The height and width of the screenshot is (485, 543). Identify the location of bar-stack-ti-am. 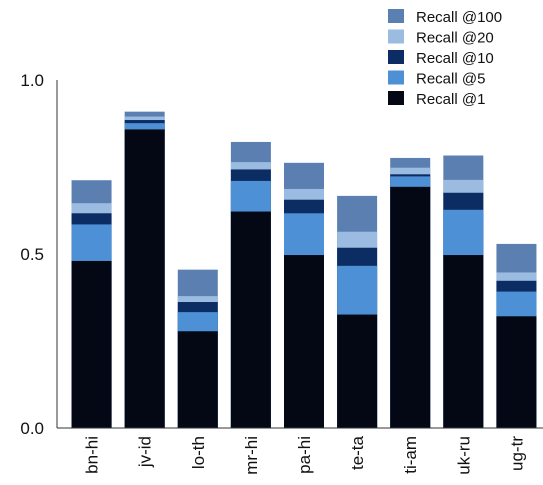
(410, 293).